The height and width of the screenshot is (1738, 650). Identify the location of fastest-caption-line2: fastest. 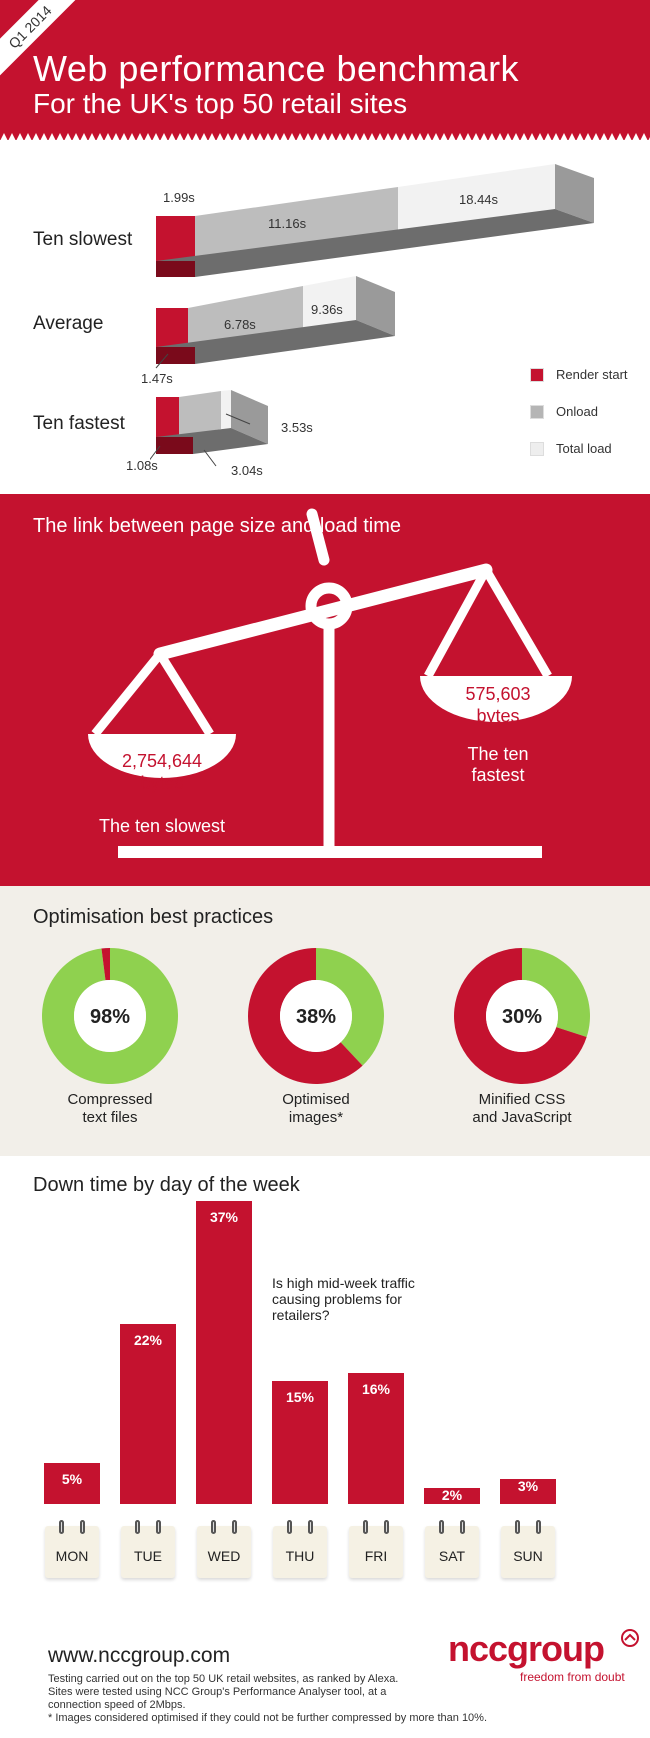
(498, 775).